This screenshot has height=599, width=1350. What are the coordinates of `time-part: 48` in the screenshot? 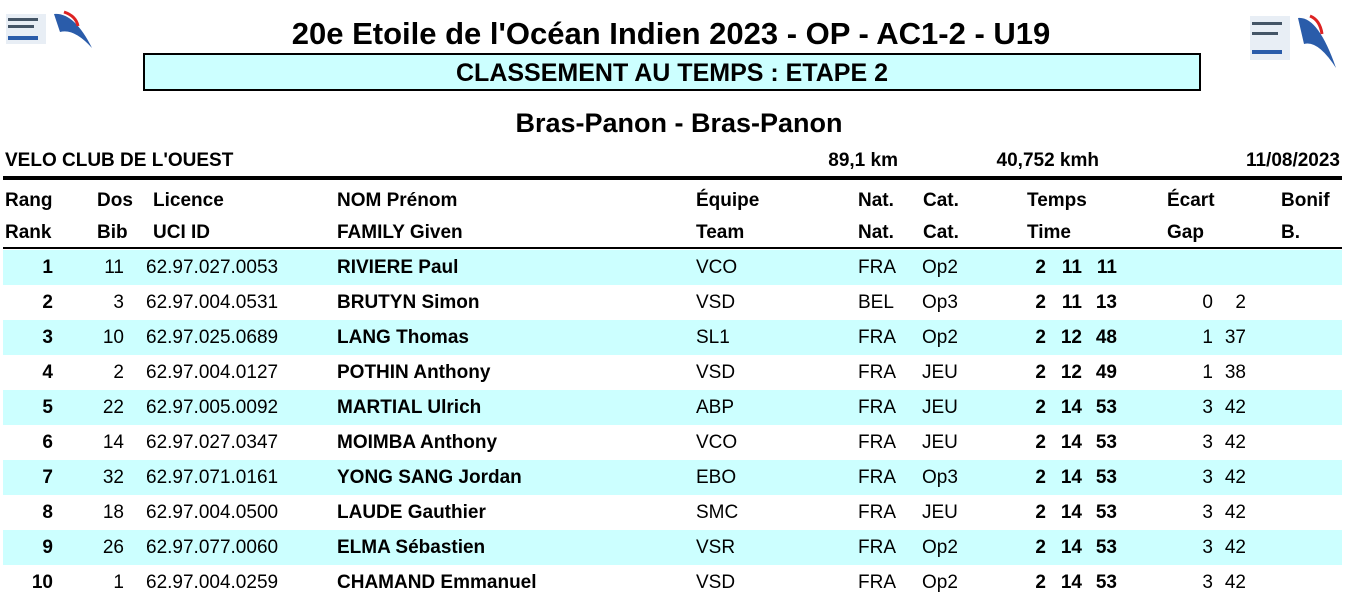 It's located at (1106, 337).